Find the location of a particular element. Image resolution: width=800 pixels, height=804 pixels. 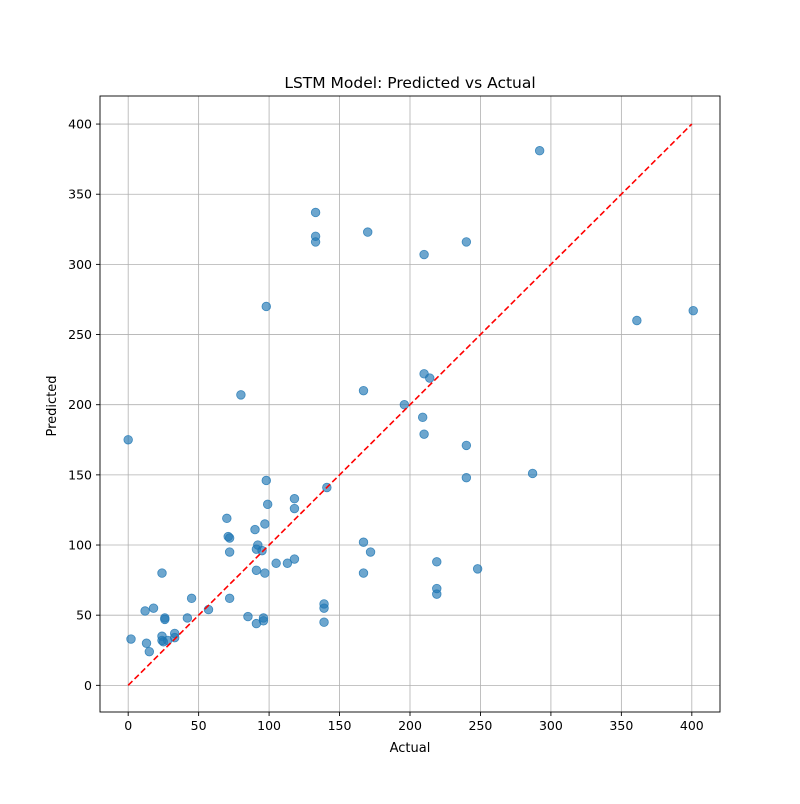

y-tick-label: 150 is located at coordinates (80, 474).